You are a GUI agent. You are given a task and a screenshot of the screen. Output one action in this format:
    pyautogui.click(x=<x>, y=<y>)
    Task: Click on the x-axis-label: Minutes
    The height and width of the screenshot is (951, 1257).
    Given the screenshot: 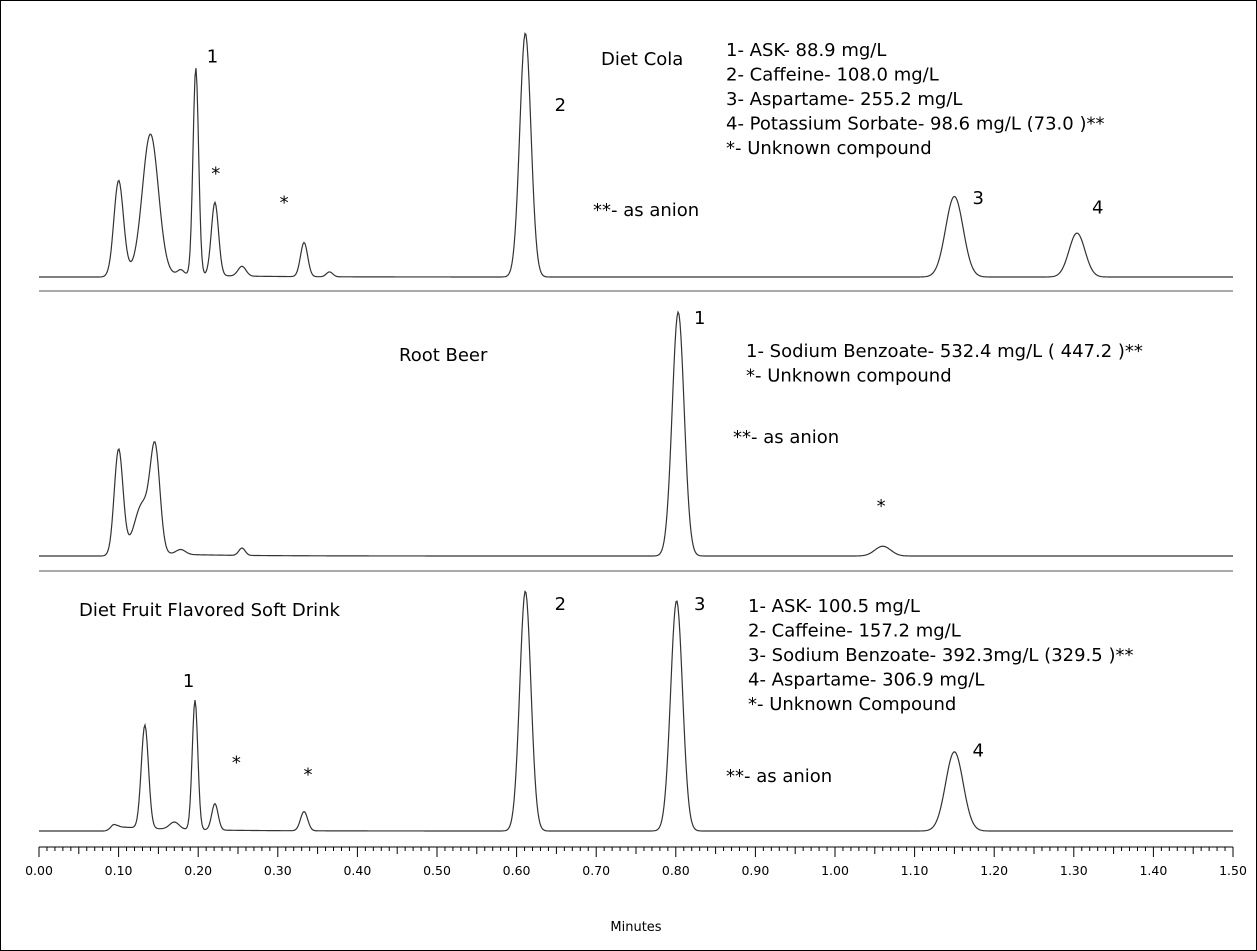 What is the action you would take?
    pyautogui.click(x=635, y=927)
    